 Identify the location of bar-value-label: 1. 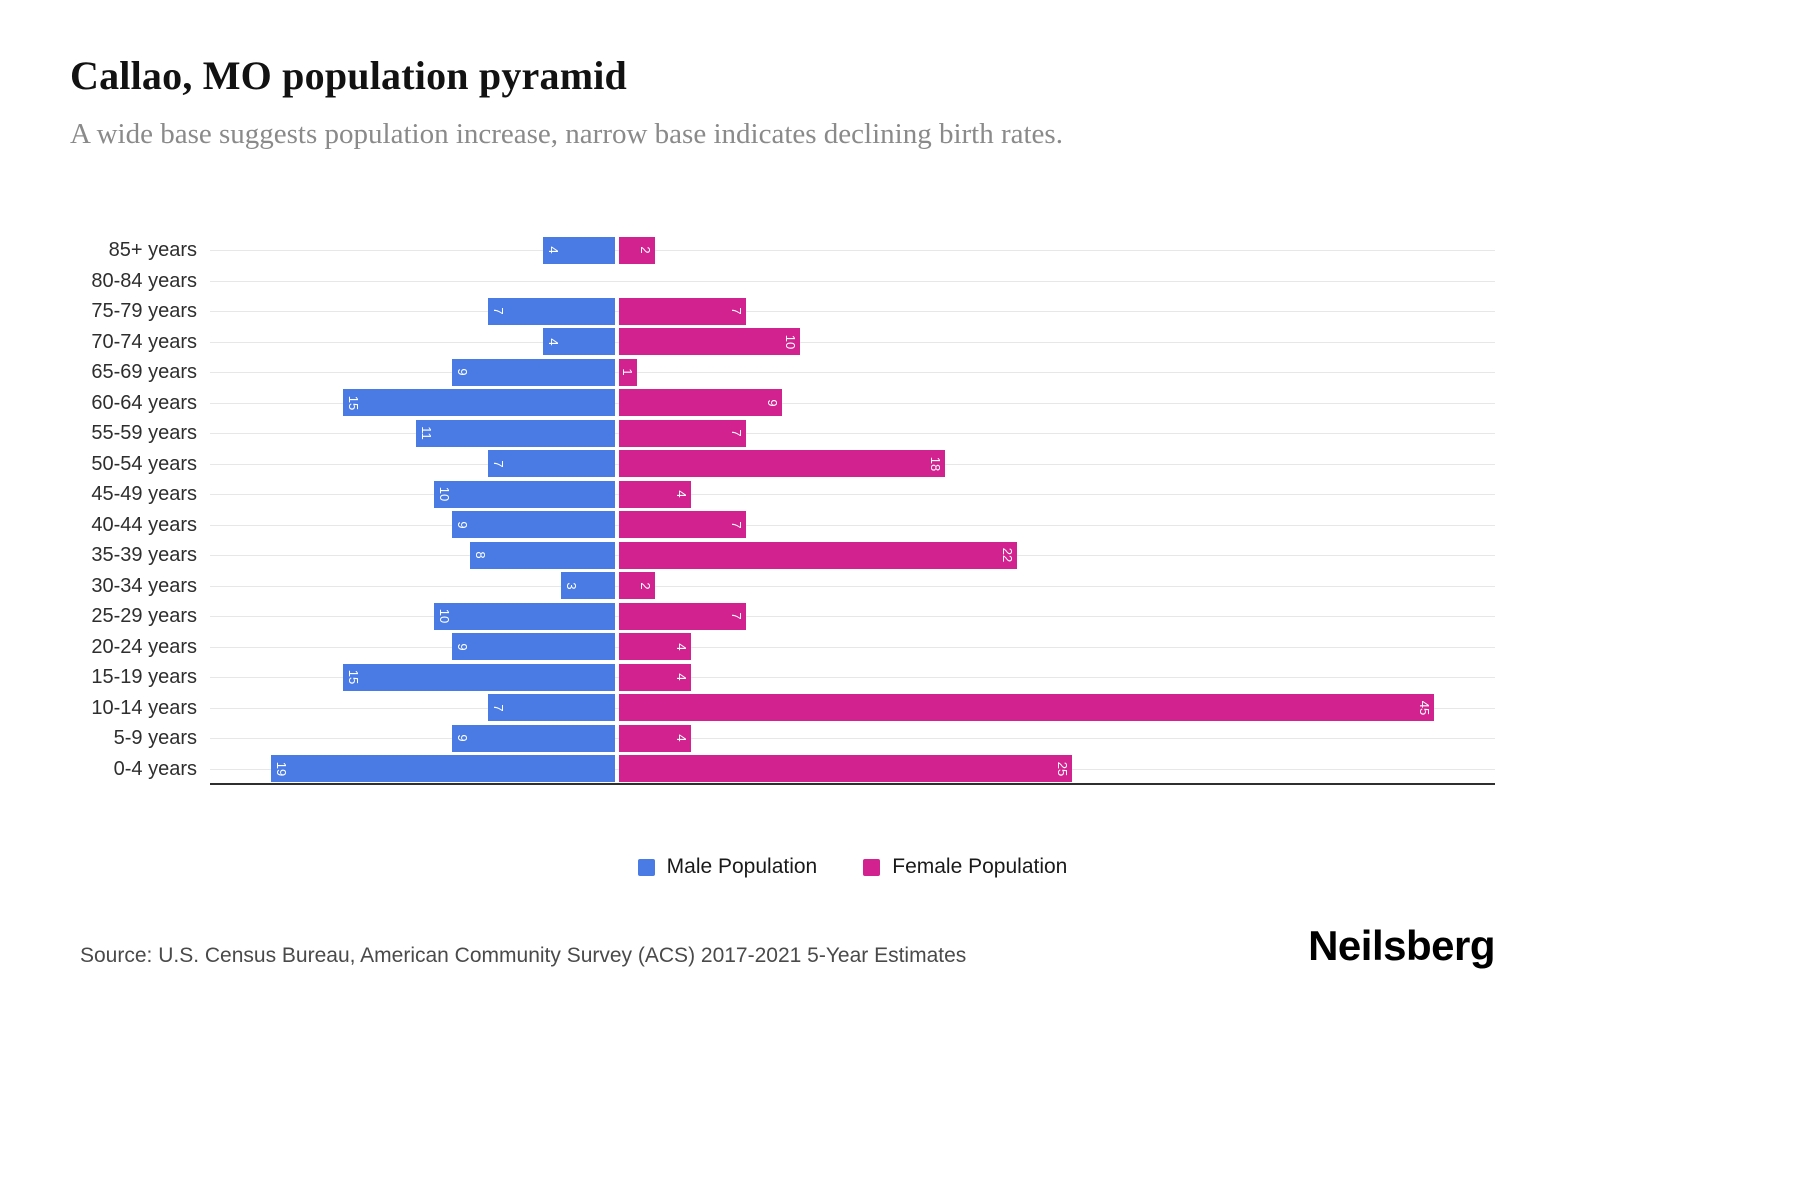
(627, 372).